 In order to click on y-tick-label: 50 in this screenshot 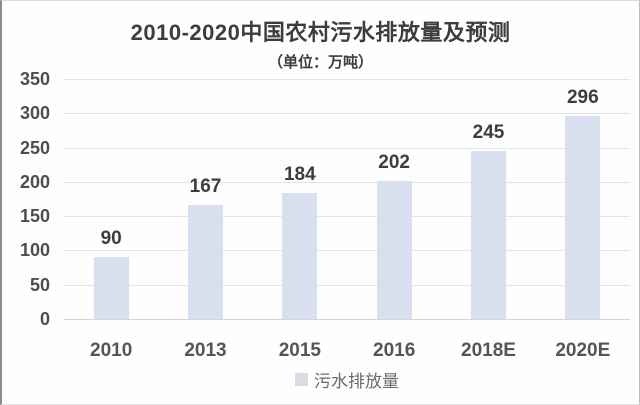, I will do `click(39, 284)`.